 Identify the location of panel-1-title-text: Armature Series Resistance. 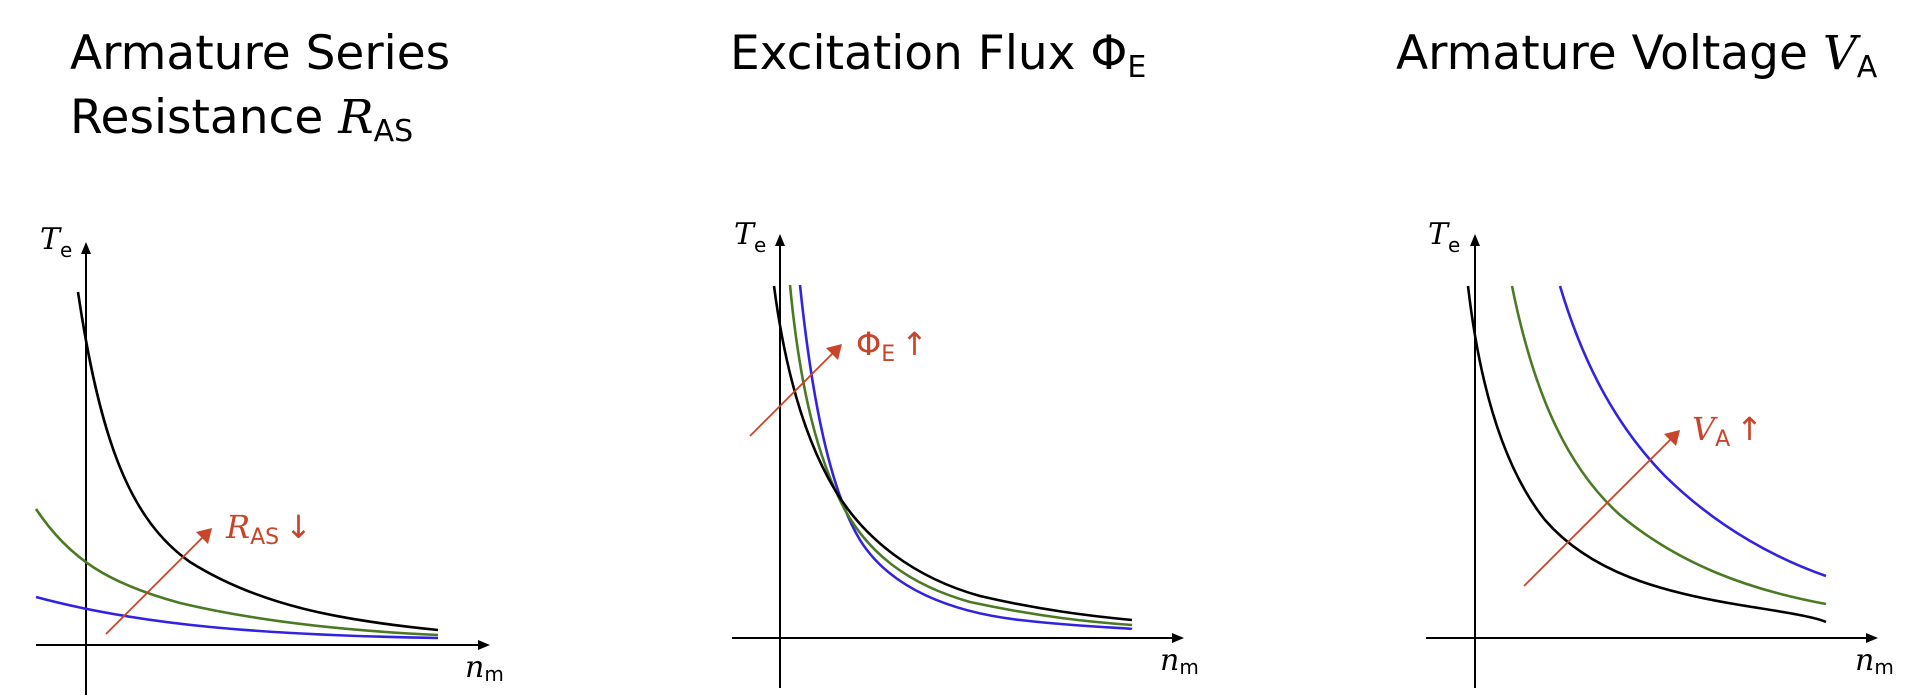
(260, 85).